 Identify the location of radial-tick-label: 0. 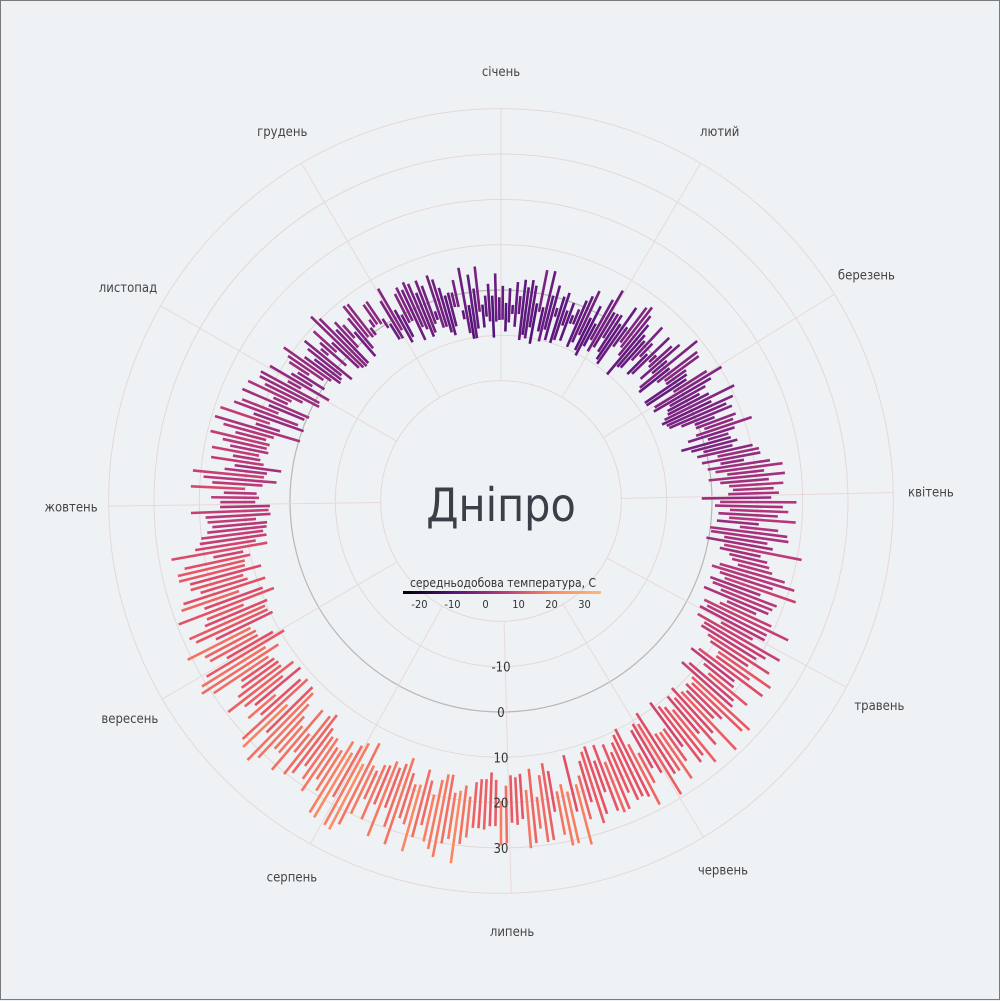
(500, 713).